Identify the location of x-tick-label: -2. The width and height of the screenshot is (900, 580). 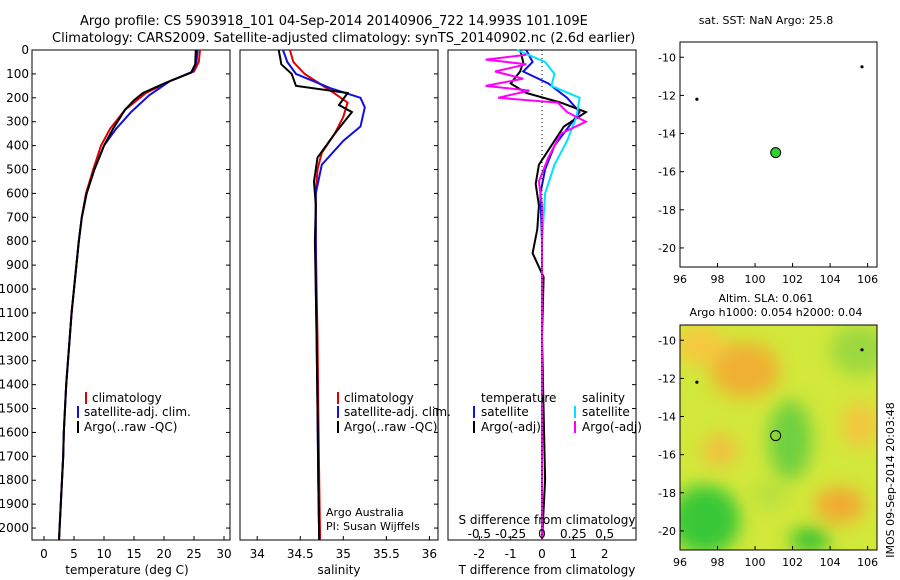
(479, 554).